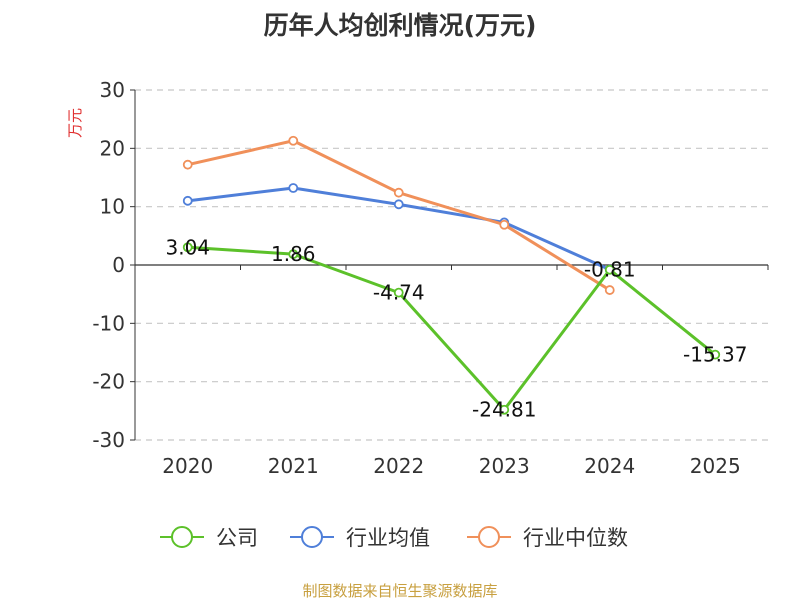 The width and height of the screenshot is (800, 600). What do you see at coordinates (209, 538) in the screenshot?
I see `legend-item-0: 公司` at bounding box center [209, 538].